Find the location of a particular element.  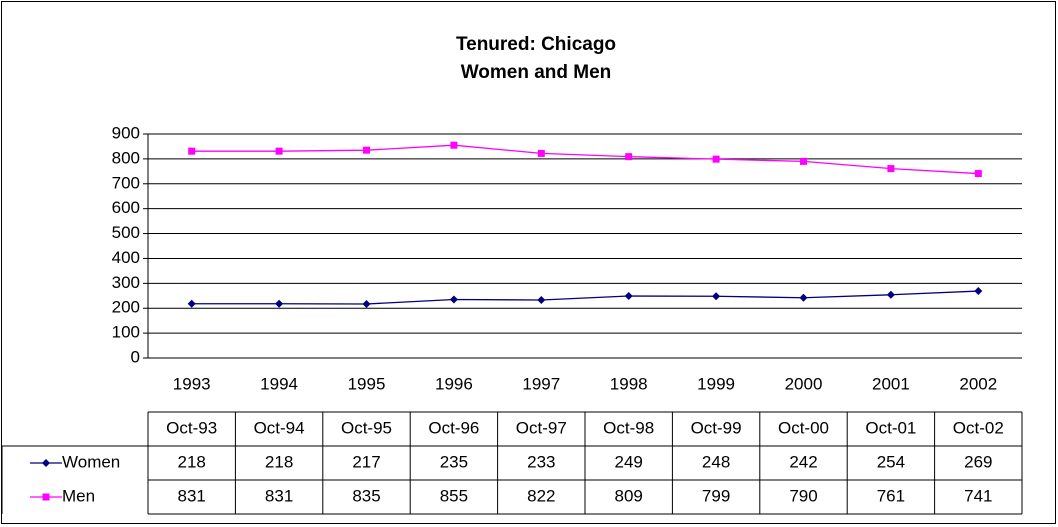

table-cell: 822 is located at coordinates (541, 495).